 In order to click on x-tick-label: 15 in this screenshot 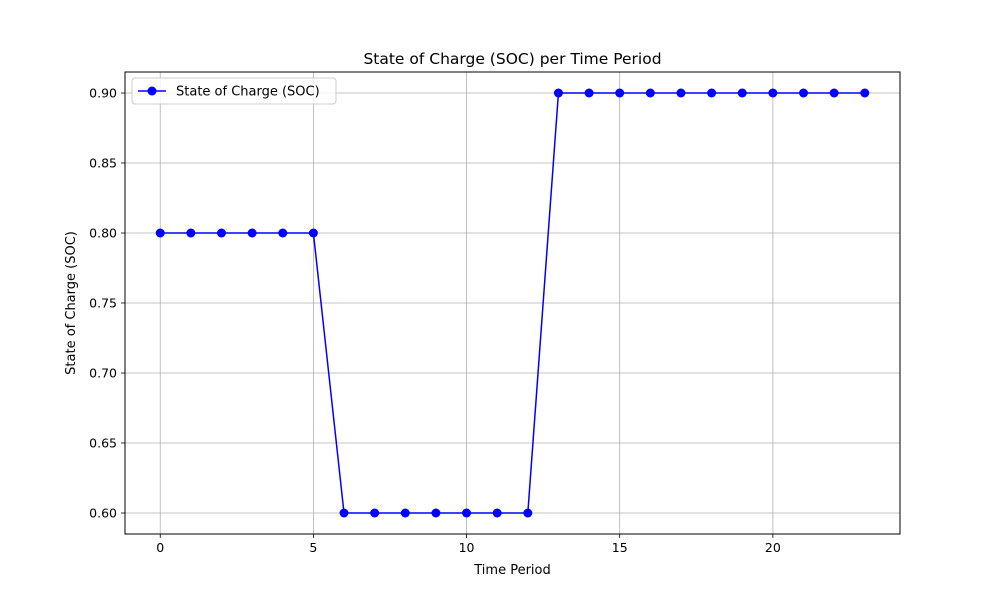, I will do `click(620, 547)`.